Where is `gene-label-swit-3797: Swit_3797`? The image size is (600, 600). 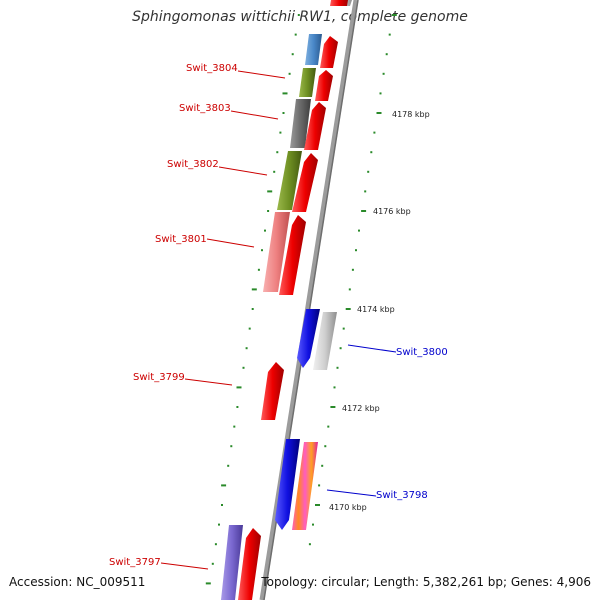
gene-label-swit-3797: Swit_3797 is located at coordinates (135, 562).